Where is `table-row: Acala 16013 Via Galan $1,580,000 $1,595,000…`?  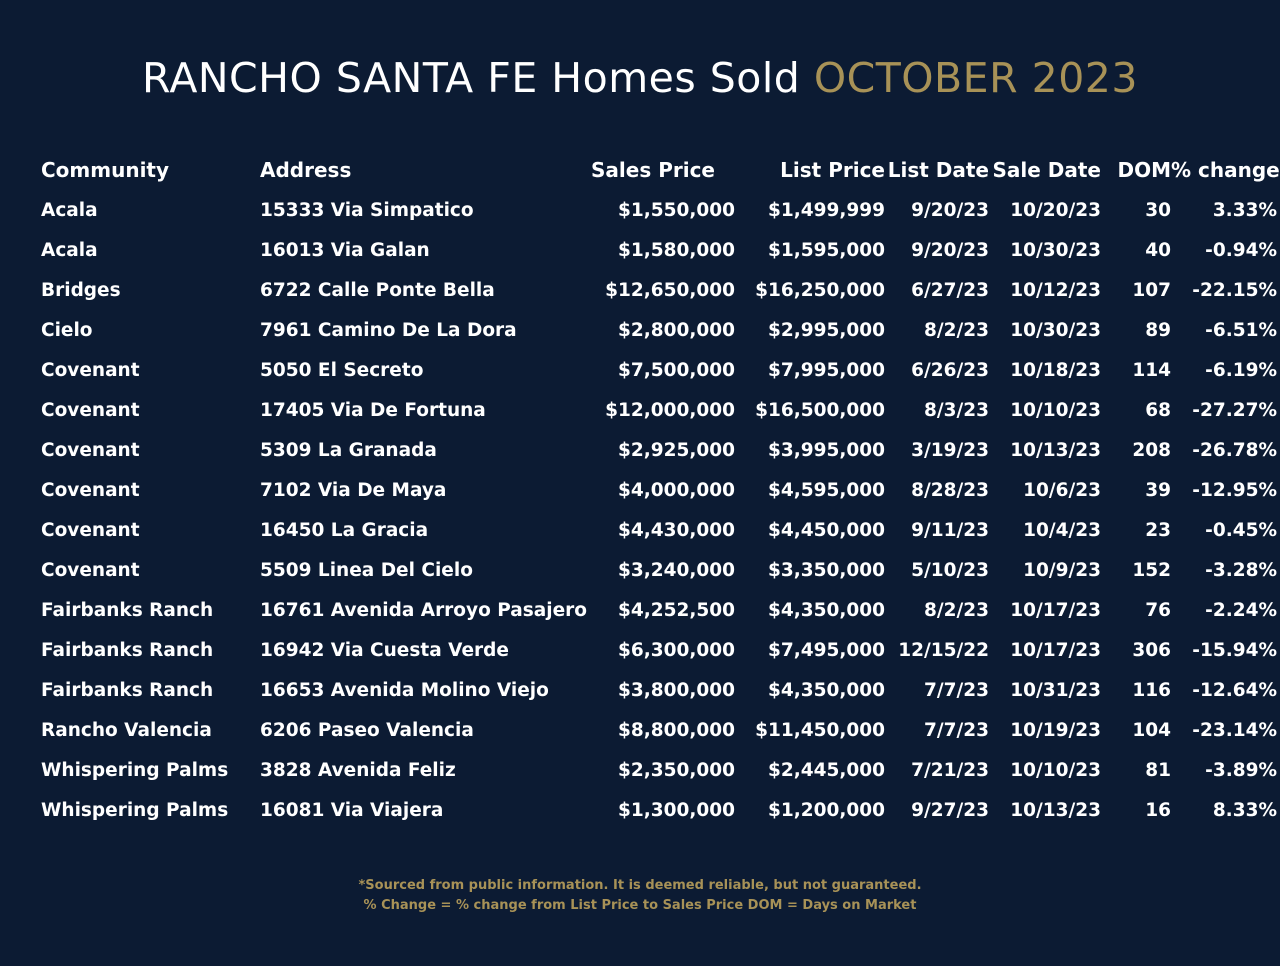
table-row: Acala 16013 Via Galan $1,580,000 $1,595,000… is located at coordinates (654, 250).